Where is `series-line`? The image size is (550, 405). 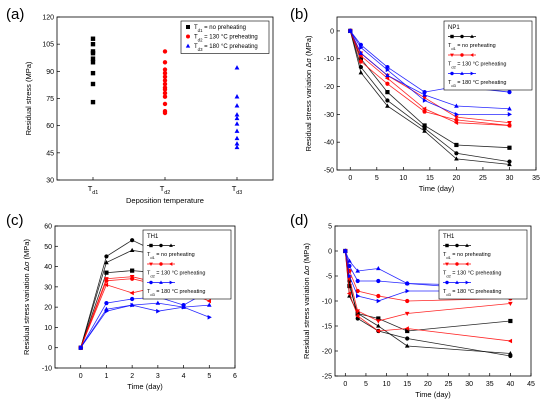
series-line is located at coordinates (429, 78).